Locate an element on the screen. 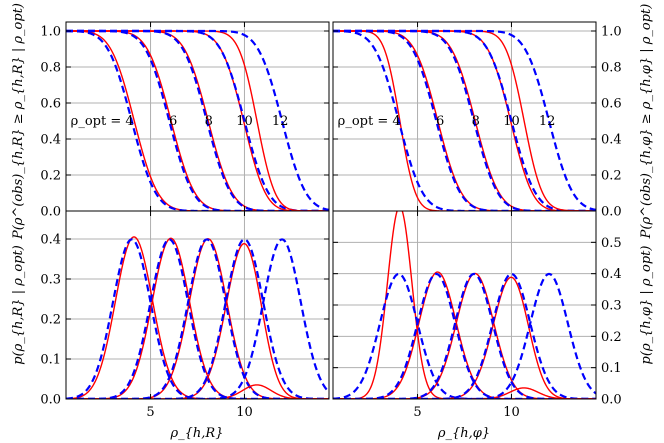 Image resolution: width=664 pixels, height=443 pixels. top-right-ytick-label-5: 1.0 is located at coordinates (611, 32).